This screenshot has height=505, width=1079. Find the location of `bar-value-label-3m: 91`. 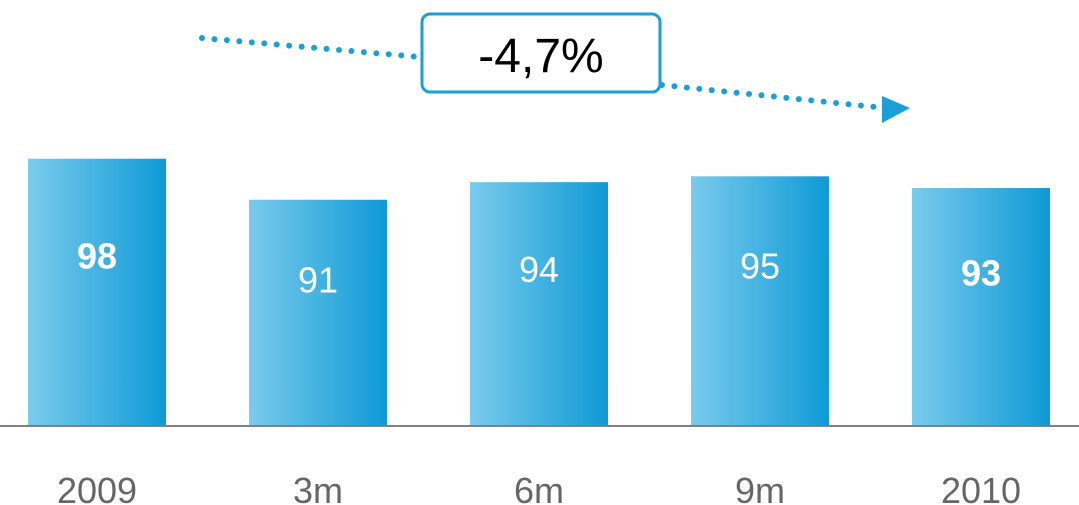

bar-value-label-3m: 91 is located at coordinates (318, 280).